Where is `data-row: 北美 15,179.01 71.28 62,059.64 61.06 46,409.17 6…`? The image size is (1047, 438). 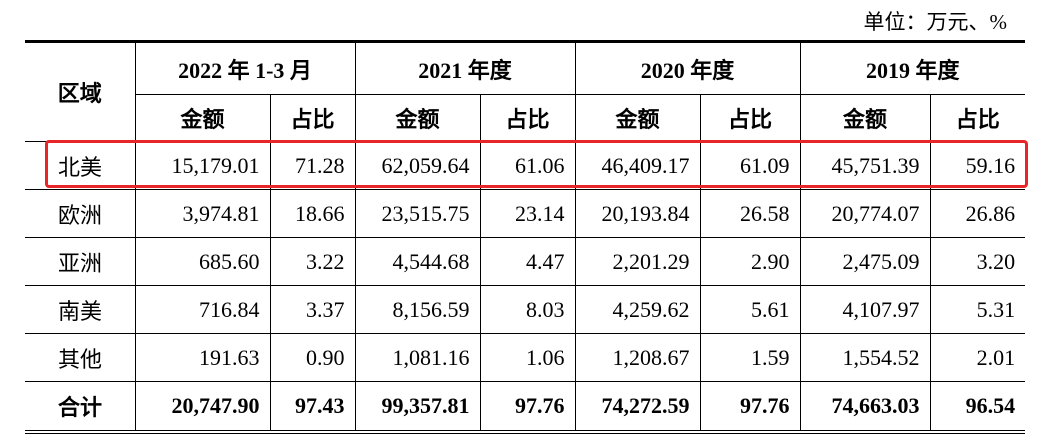
data-row: 北美 15,179.01 71.28 62,059.64 61.06 46,409.17 6… is located at coordinates (525, 165).